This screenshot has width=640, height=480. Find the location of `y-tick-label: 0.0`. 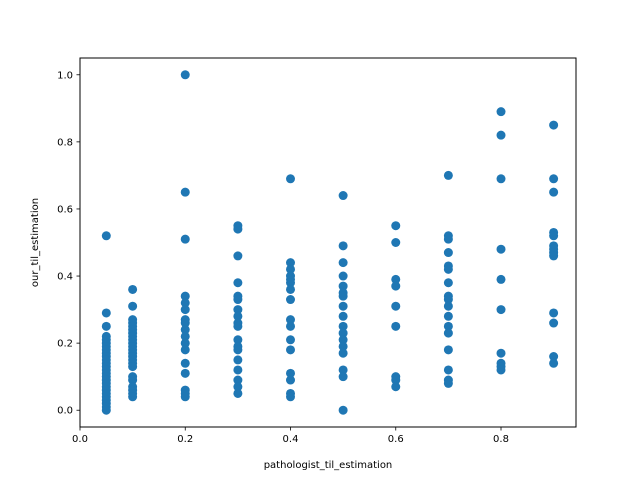

y-tick-label: 0.0 is located at coordinates (65, 411).